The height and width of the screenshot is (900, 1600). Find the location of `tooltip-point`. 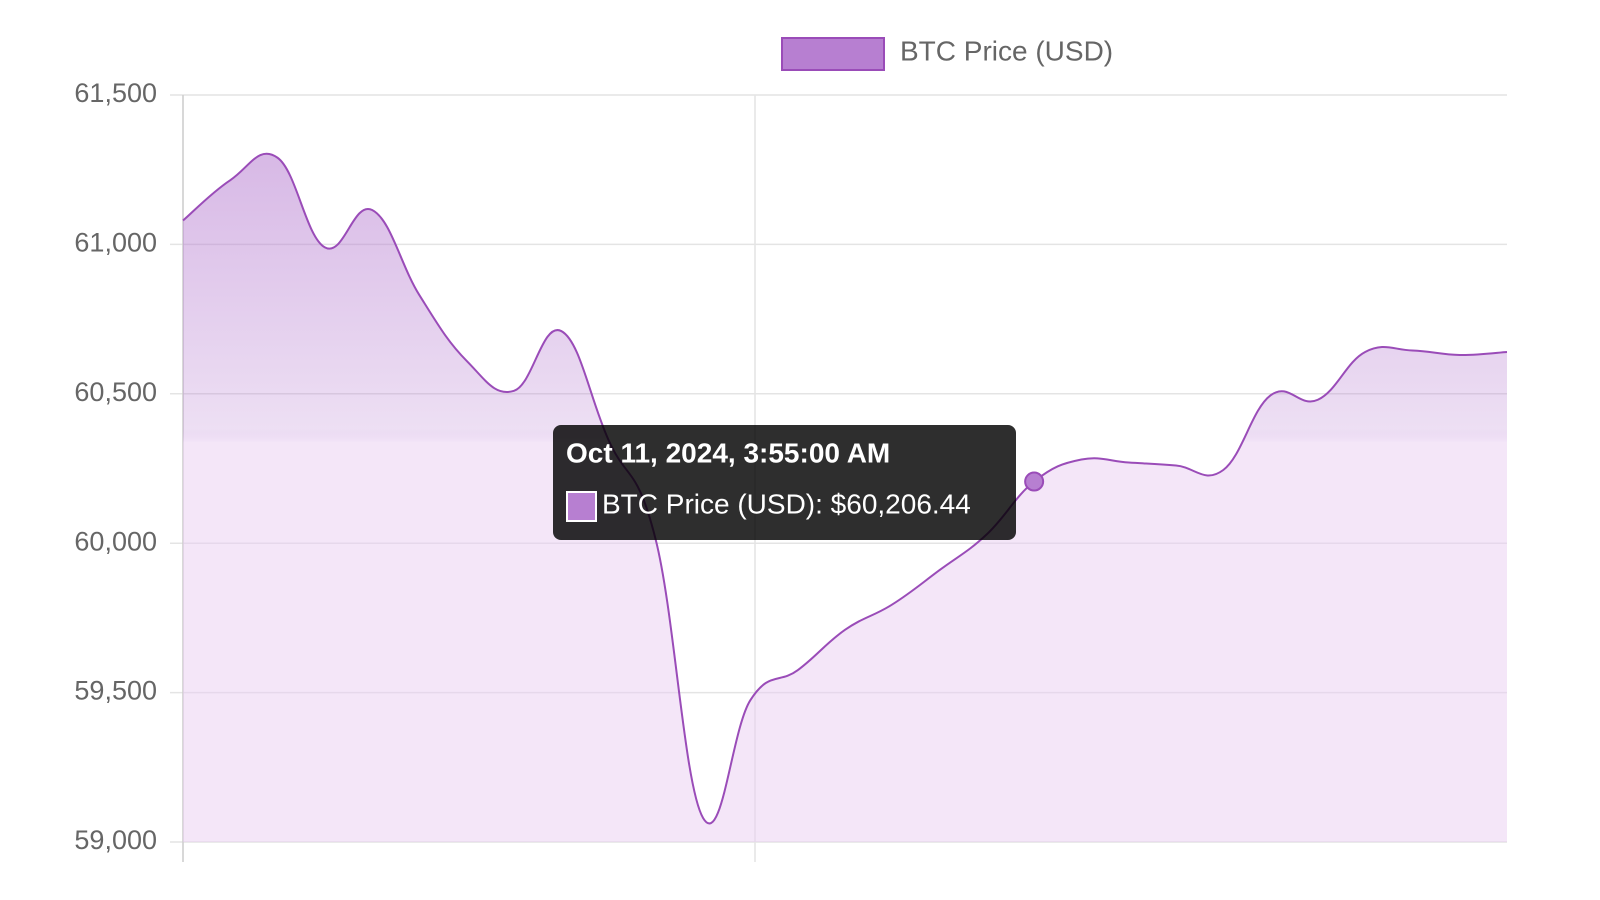

tooltip-point is located at coordinates (1034, 481).